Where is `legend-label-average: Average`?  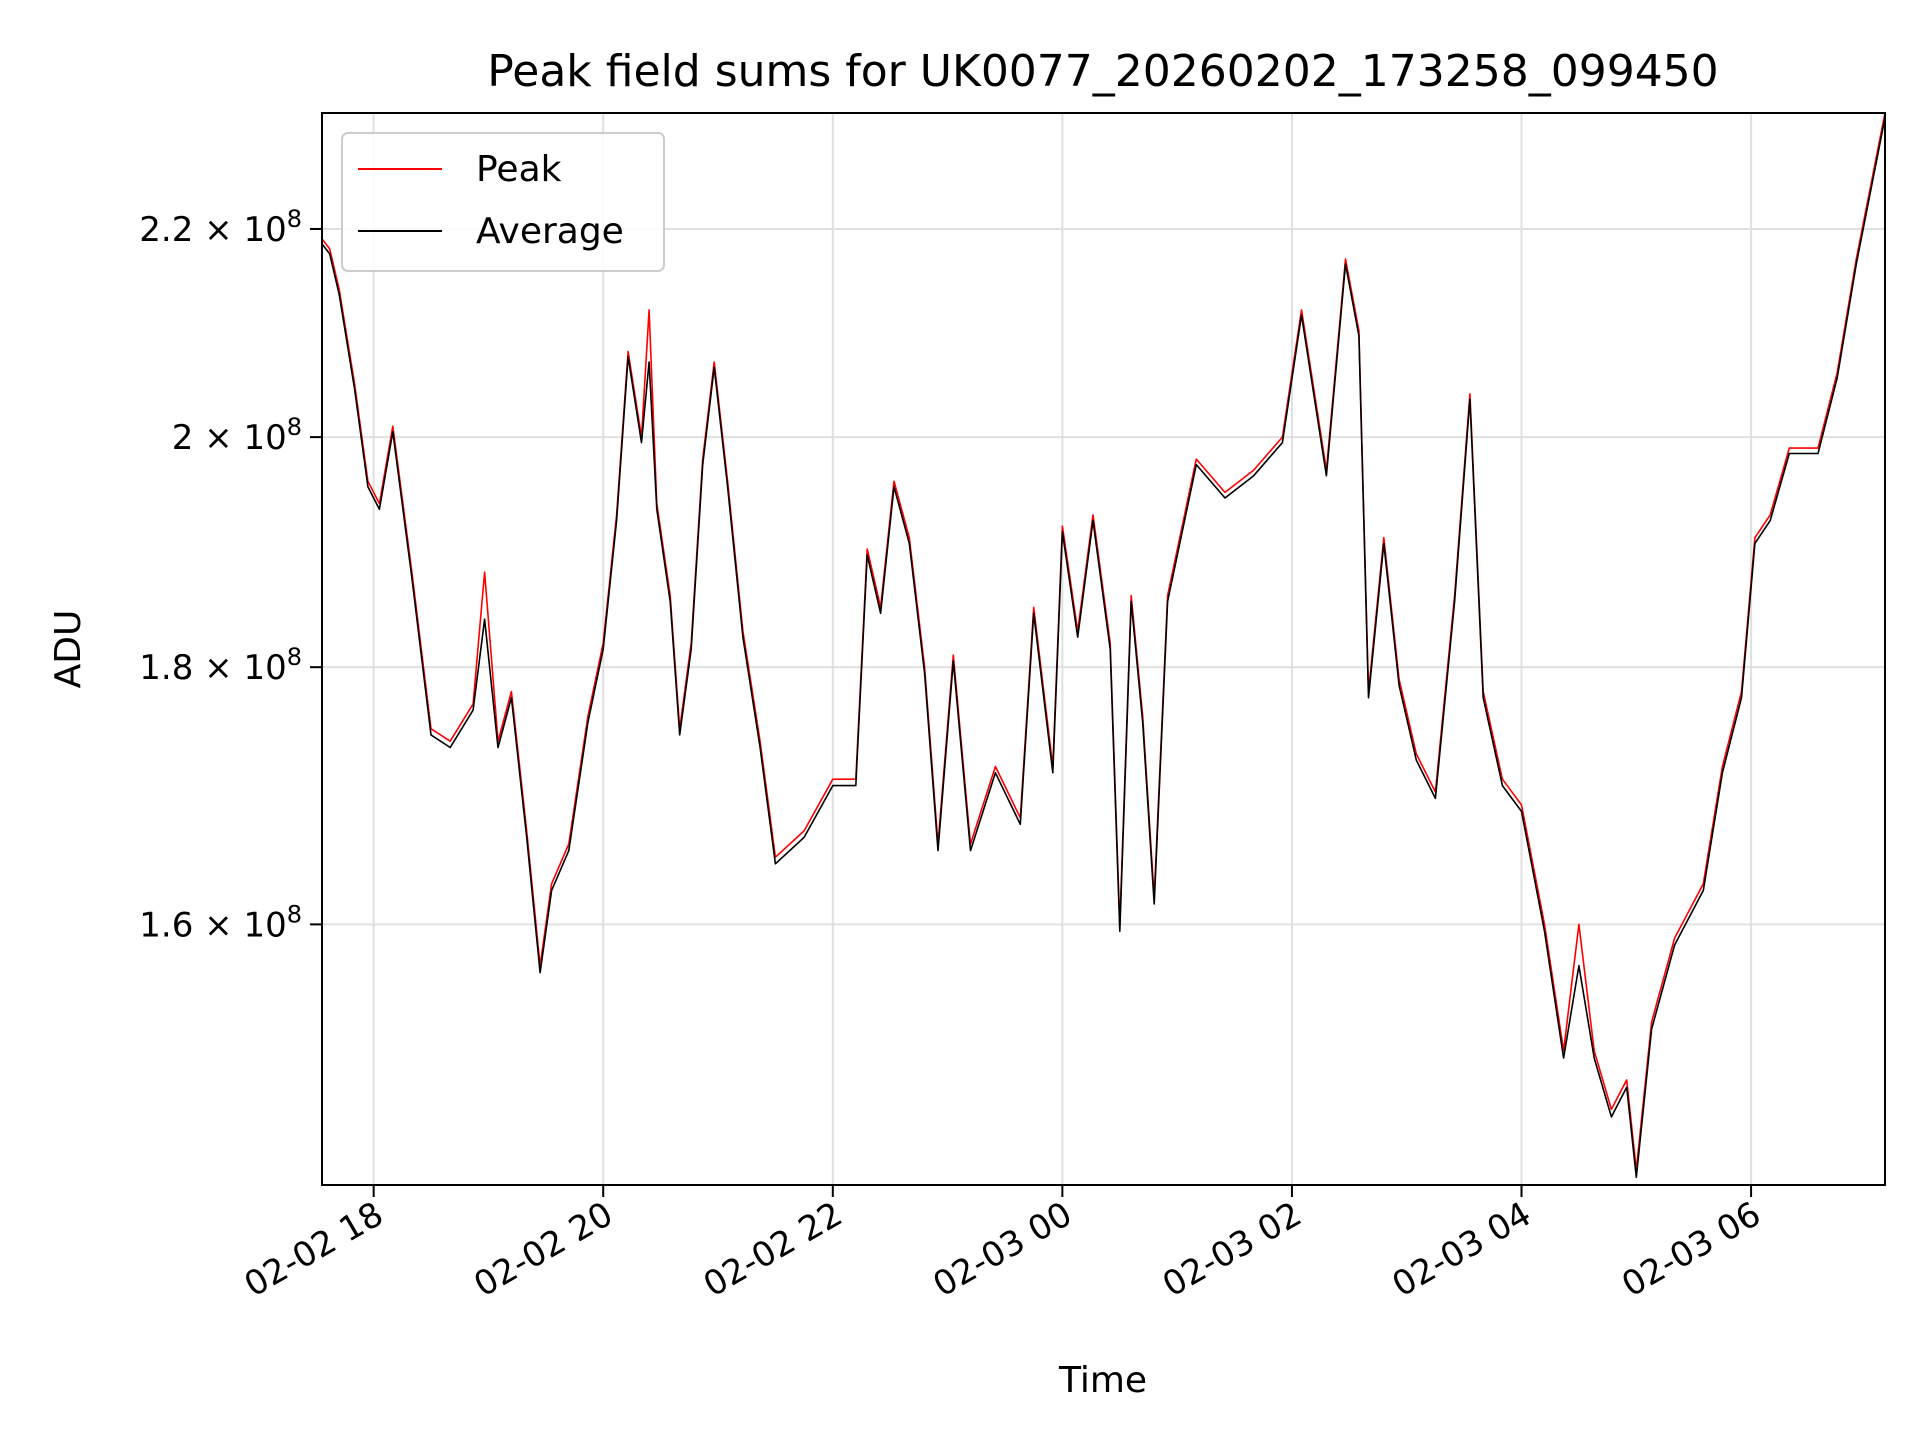 legend-label-average: Average is located at coordinates (550, 231).